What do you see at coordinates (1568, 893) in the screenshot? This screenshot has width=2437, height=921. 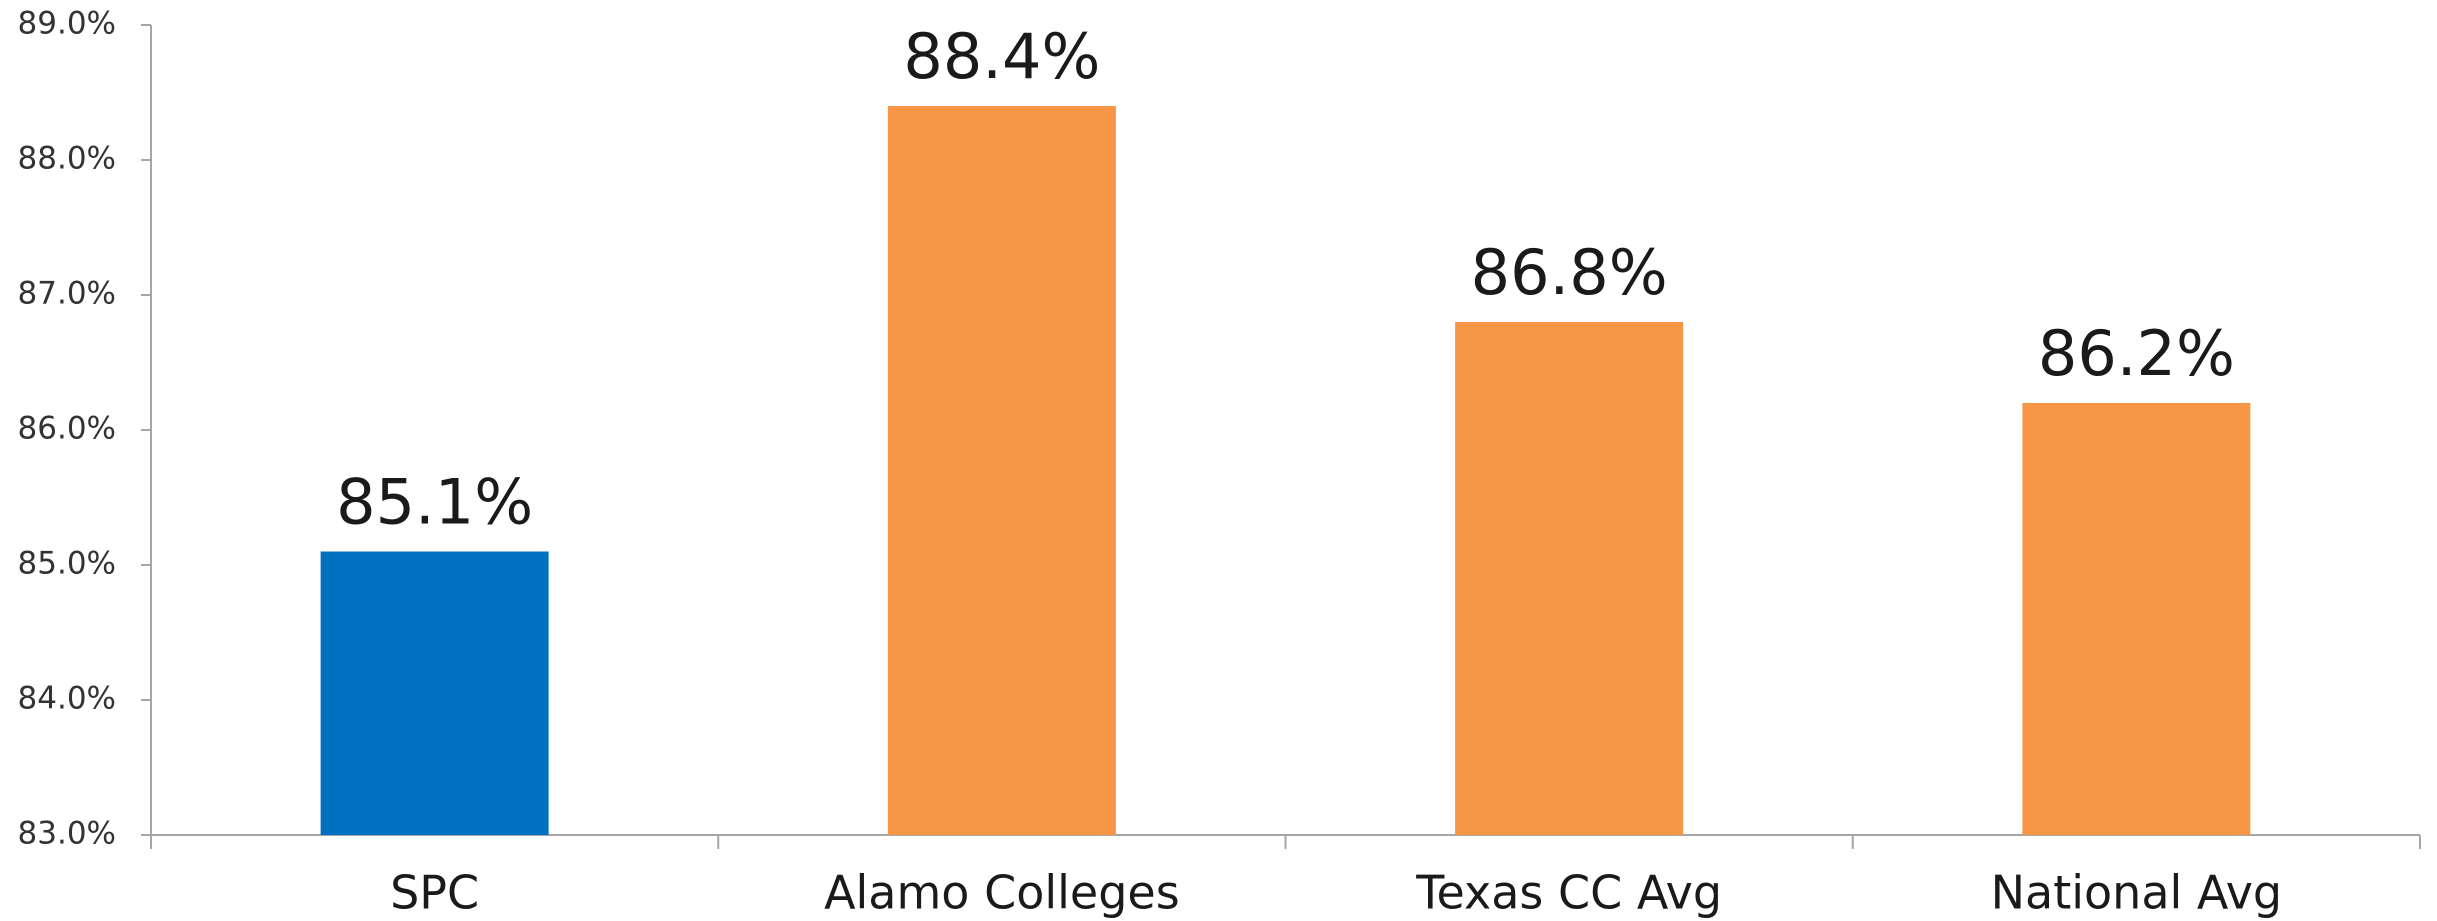 I see `x-tick-label: Texas CC Avg` at bounding box center [1568, 893].